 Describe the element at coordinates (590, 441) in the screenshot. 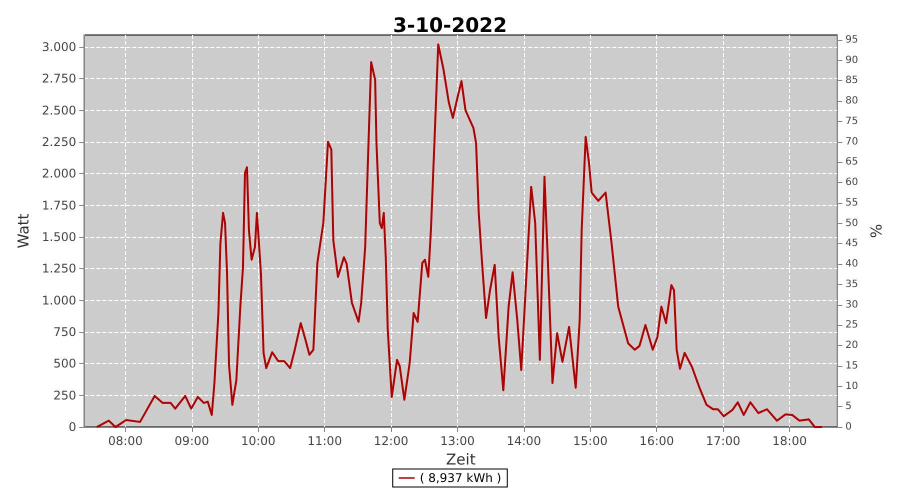

I see `x-tick-label: 15:00` at that location.